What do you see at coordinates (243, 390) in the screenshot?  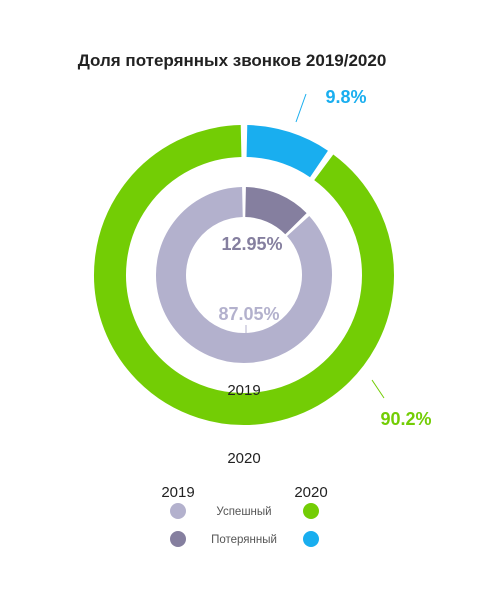 I see `ring-label-2019: 2019` at bounding box center [243, 390].